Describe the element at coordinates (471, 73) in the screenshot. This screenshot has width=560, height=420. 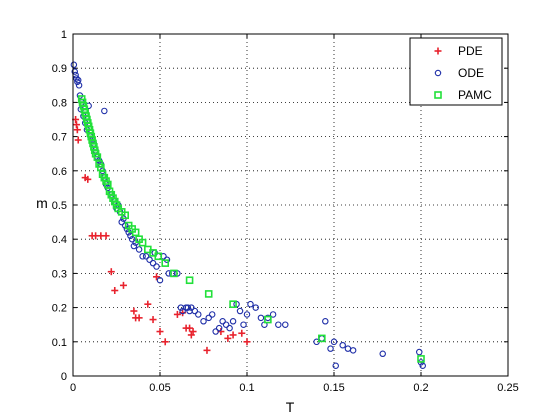
I see `legend-label-ode: ODE` at that location.